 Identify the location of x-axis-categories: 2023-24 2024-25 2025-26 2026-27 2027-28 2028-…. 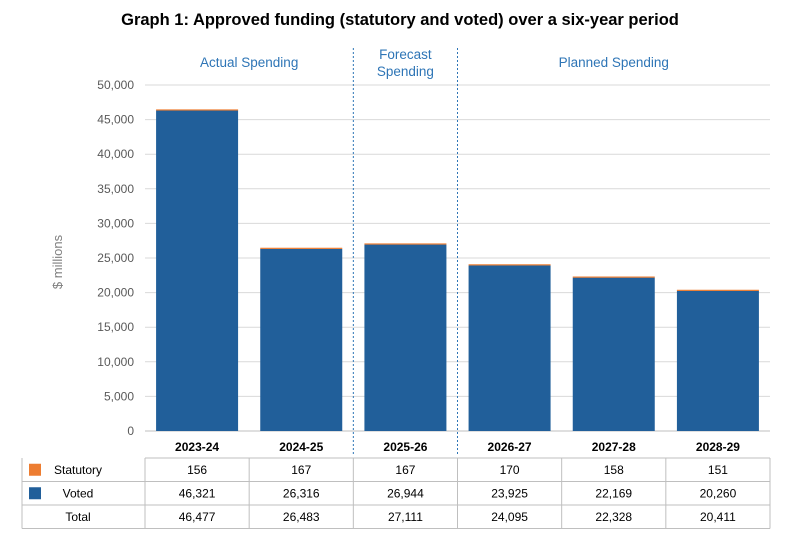
(457, 447).